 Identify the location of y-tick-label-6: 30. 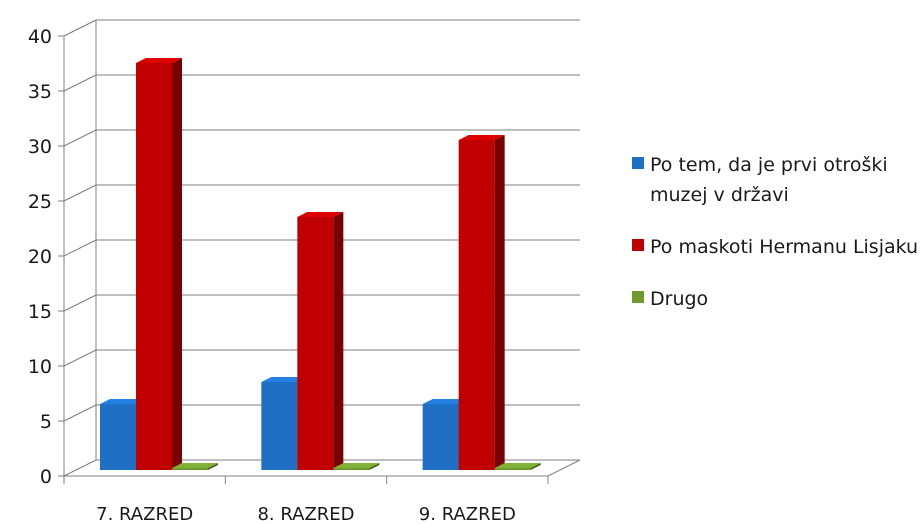
(40, 147).